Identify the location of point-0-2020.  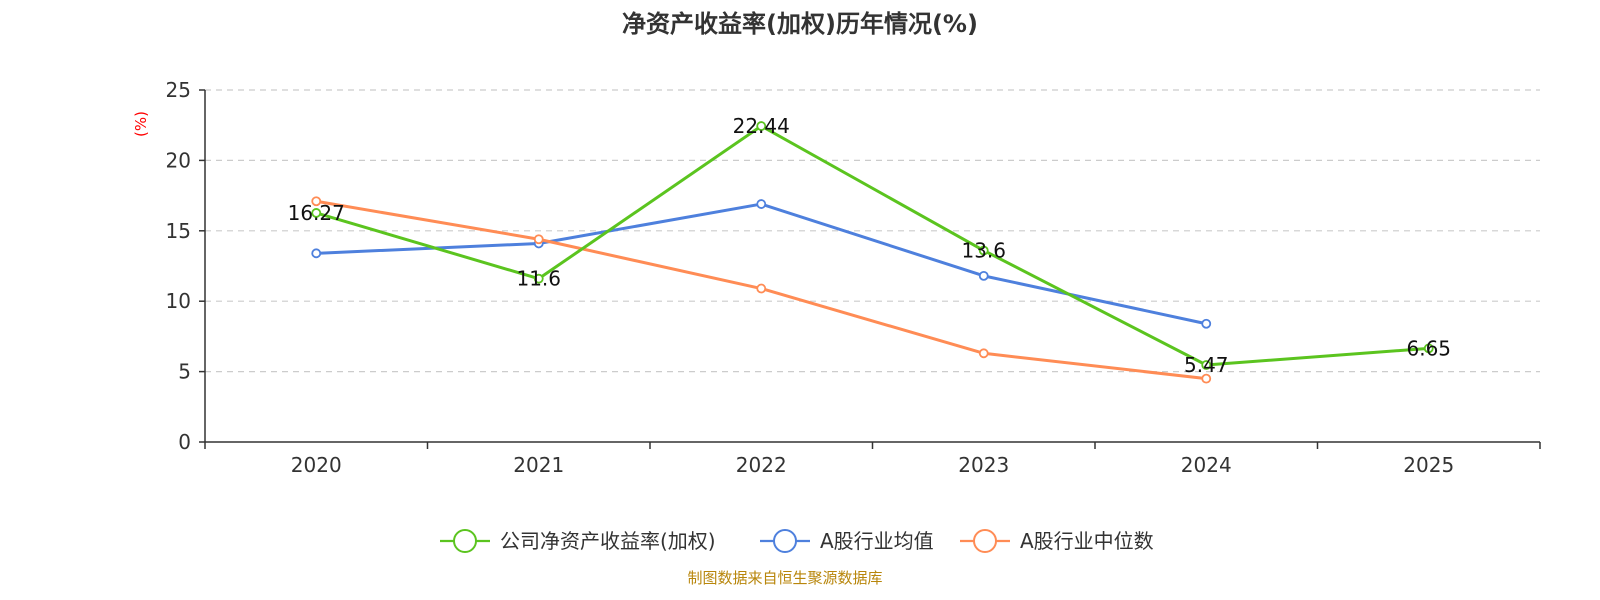
(316, 213).